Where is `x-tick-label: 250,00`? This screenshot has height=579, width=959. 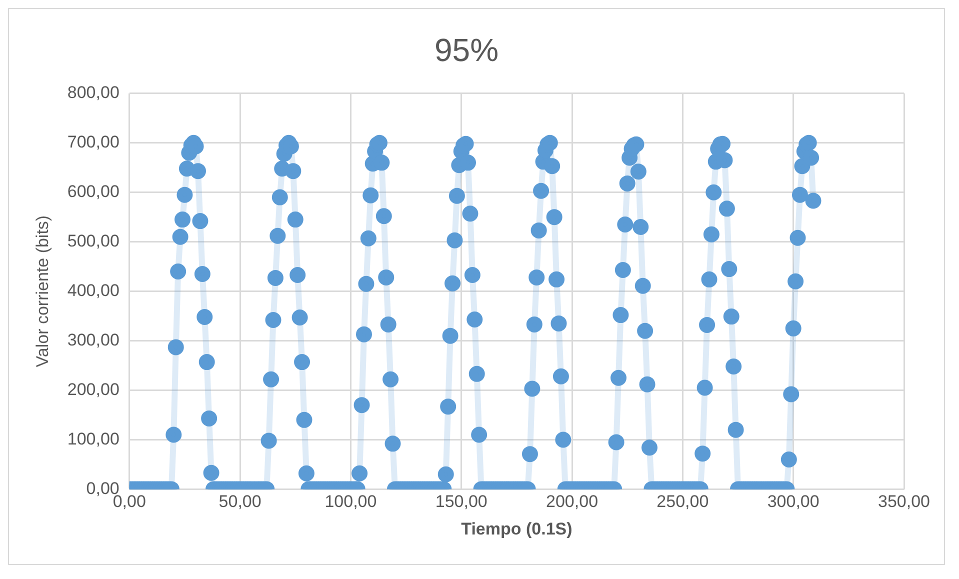
x-tick-label: 250,00 is located at coordinates (682, 502).